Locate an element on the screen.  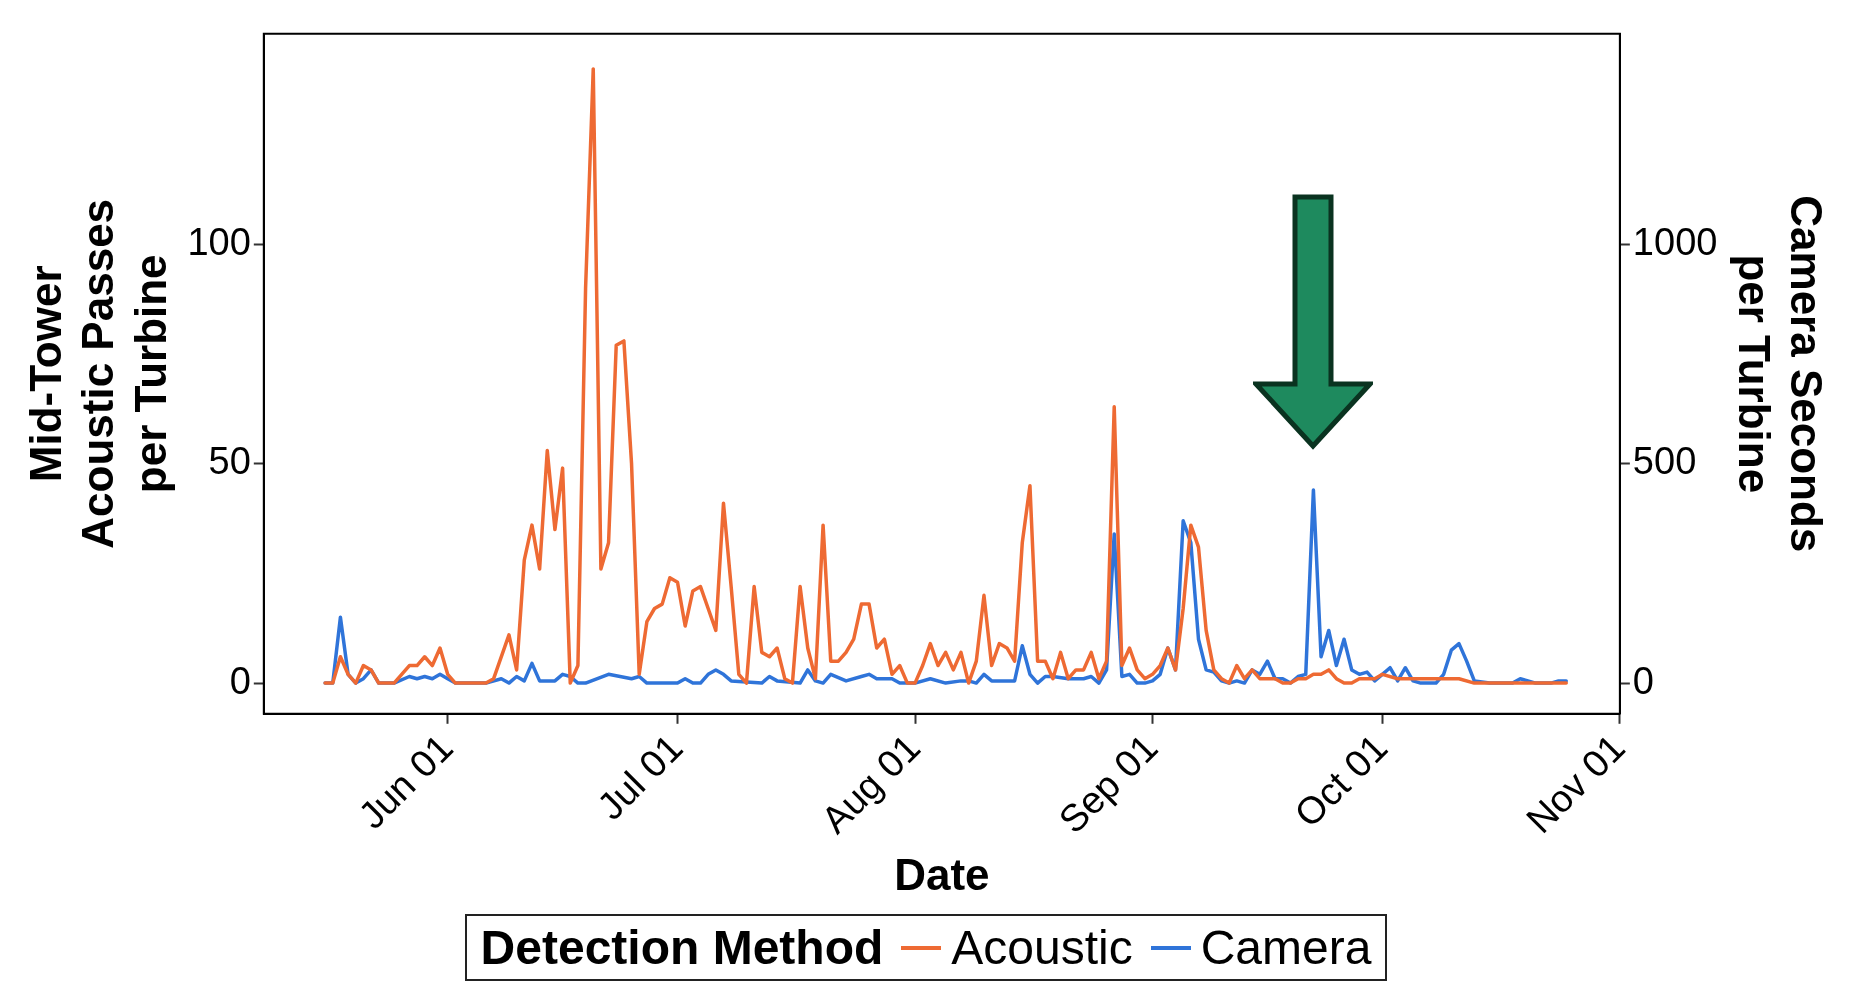
y2-tick-label: 500 is located at coordinates (1664, 461).